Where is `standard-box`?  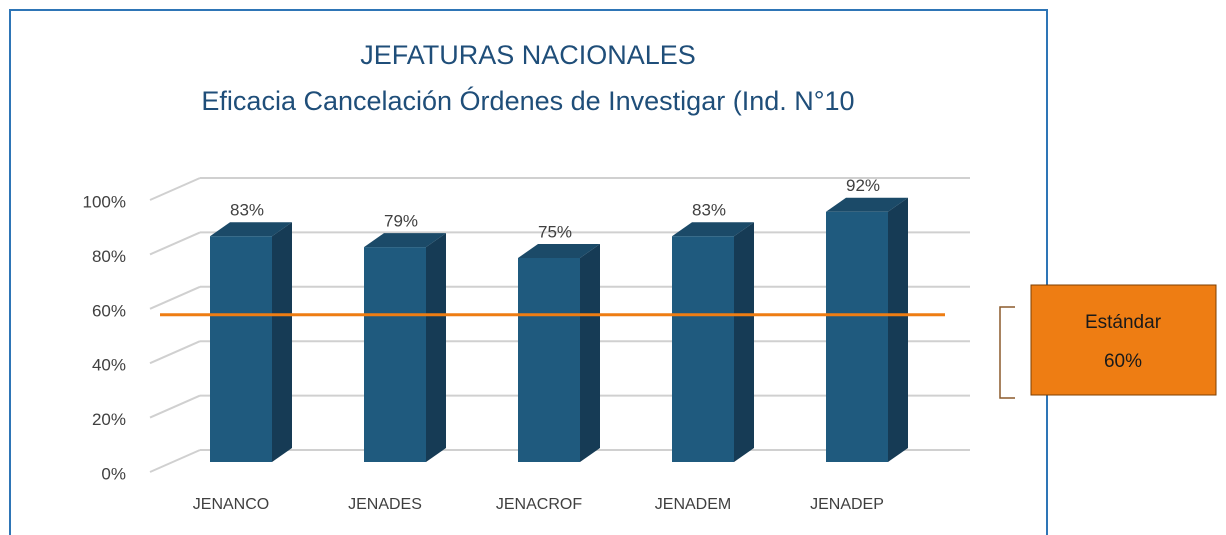 standard-box is located at coordinates (1123, 340).